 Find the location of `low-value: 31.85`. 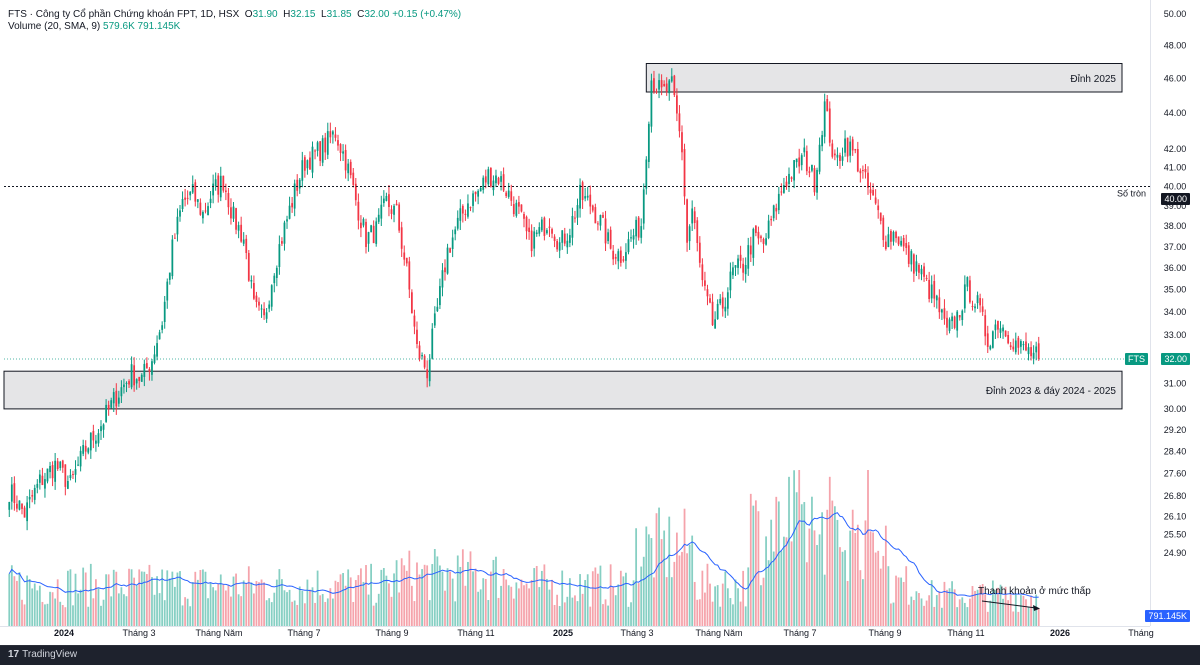

low-value: 31.85 is located at coordinates (339, 14).